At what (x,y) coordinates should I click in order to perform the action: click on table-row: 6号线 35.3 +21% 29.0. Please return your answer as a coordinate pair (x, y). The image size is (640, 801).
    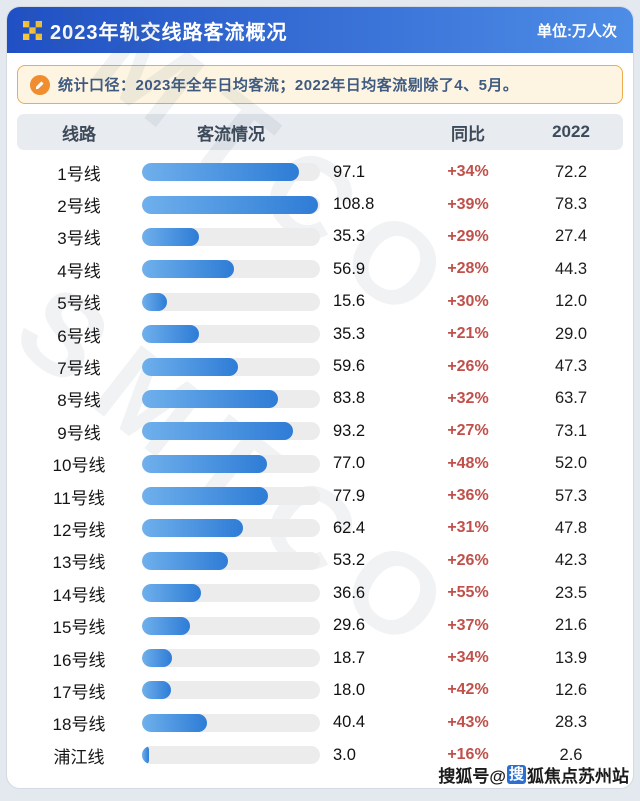
    Looking at the image, I should click on (320, 334).